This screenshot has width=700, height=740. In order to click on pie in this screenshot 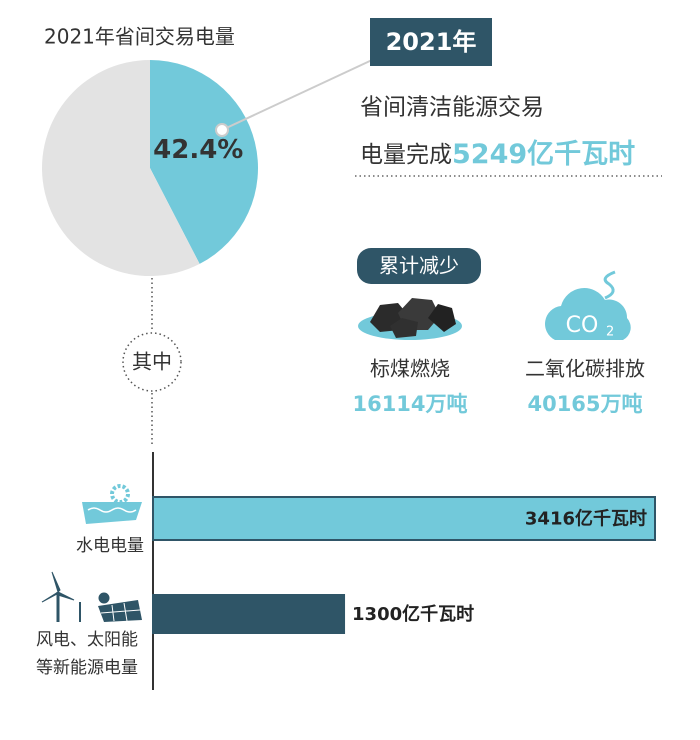, I will do `click(149, 168)`.